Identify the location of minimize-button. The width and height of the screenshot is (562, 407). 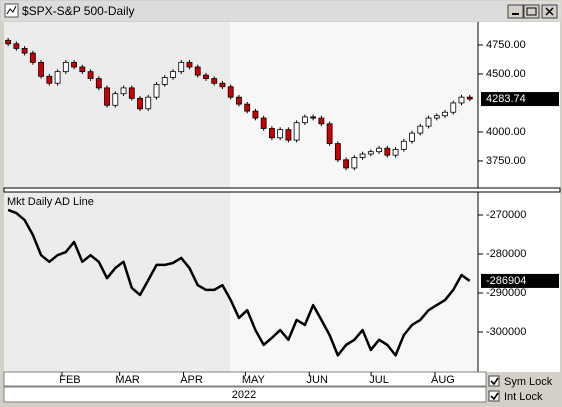
(515, 11).